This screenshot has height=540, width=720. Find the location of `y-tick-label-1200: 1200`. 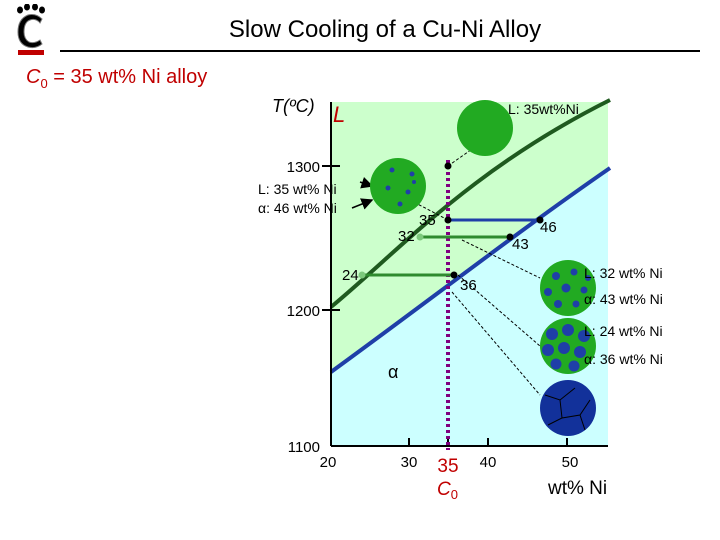

y-tick-label-1200: 1200 is located at coordinates (303, 311).